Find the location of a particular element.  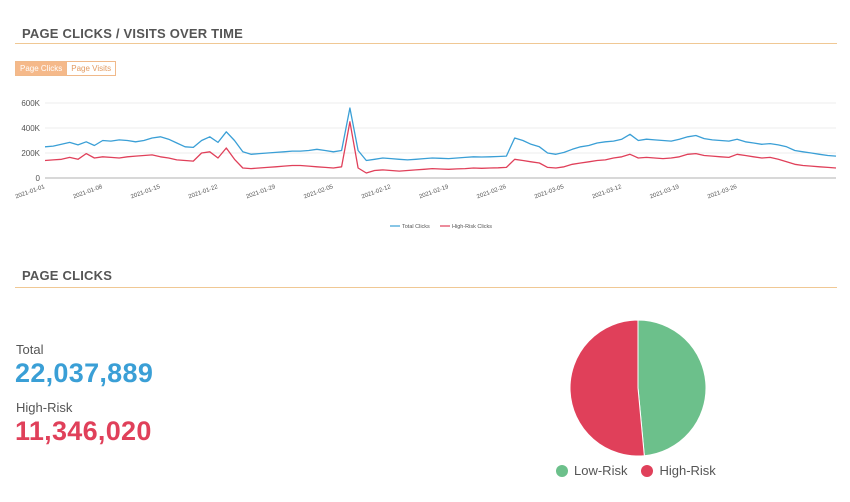

legend-item-low-risk: Low-Risk is located at coordinates (591, 470).